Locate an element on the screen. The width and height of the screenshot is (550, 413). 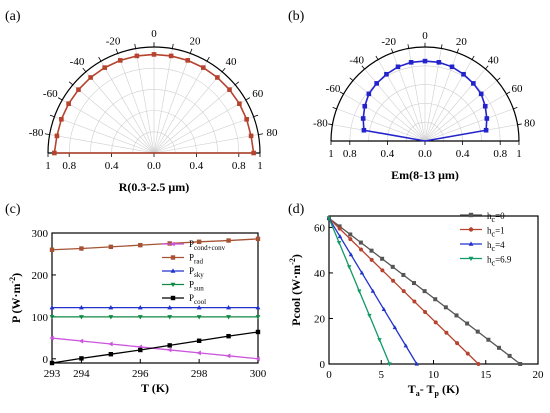
x-tick-label: 0 is located at coordinates (329, 375).